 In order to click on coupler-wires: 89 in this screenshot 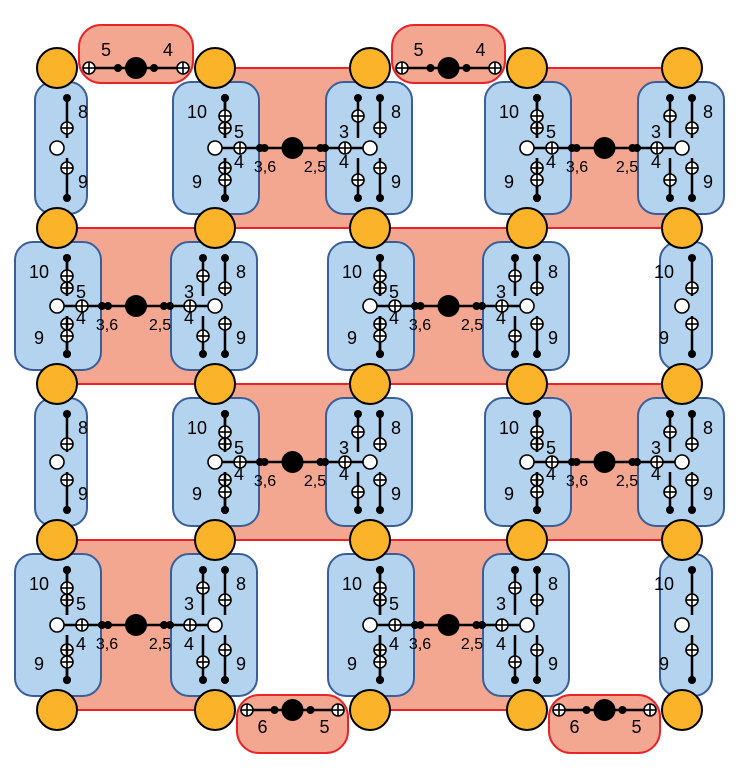, I will do `click(68, 462)`.